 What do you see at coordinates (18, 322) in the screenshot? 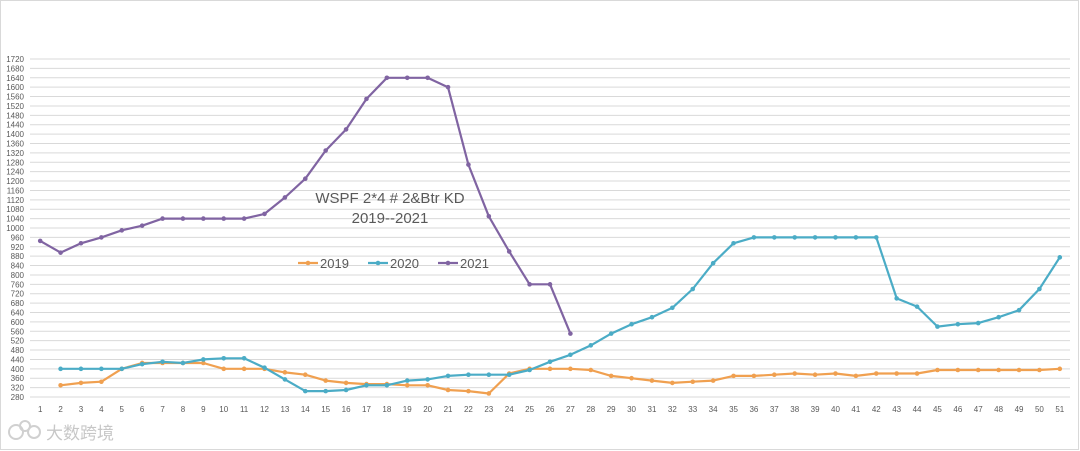
I see `y-tick-label: 600` at bounding box center [18, 322].